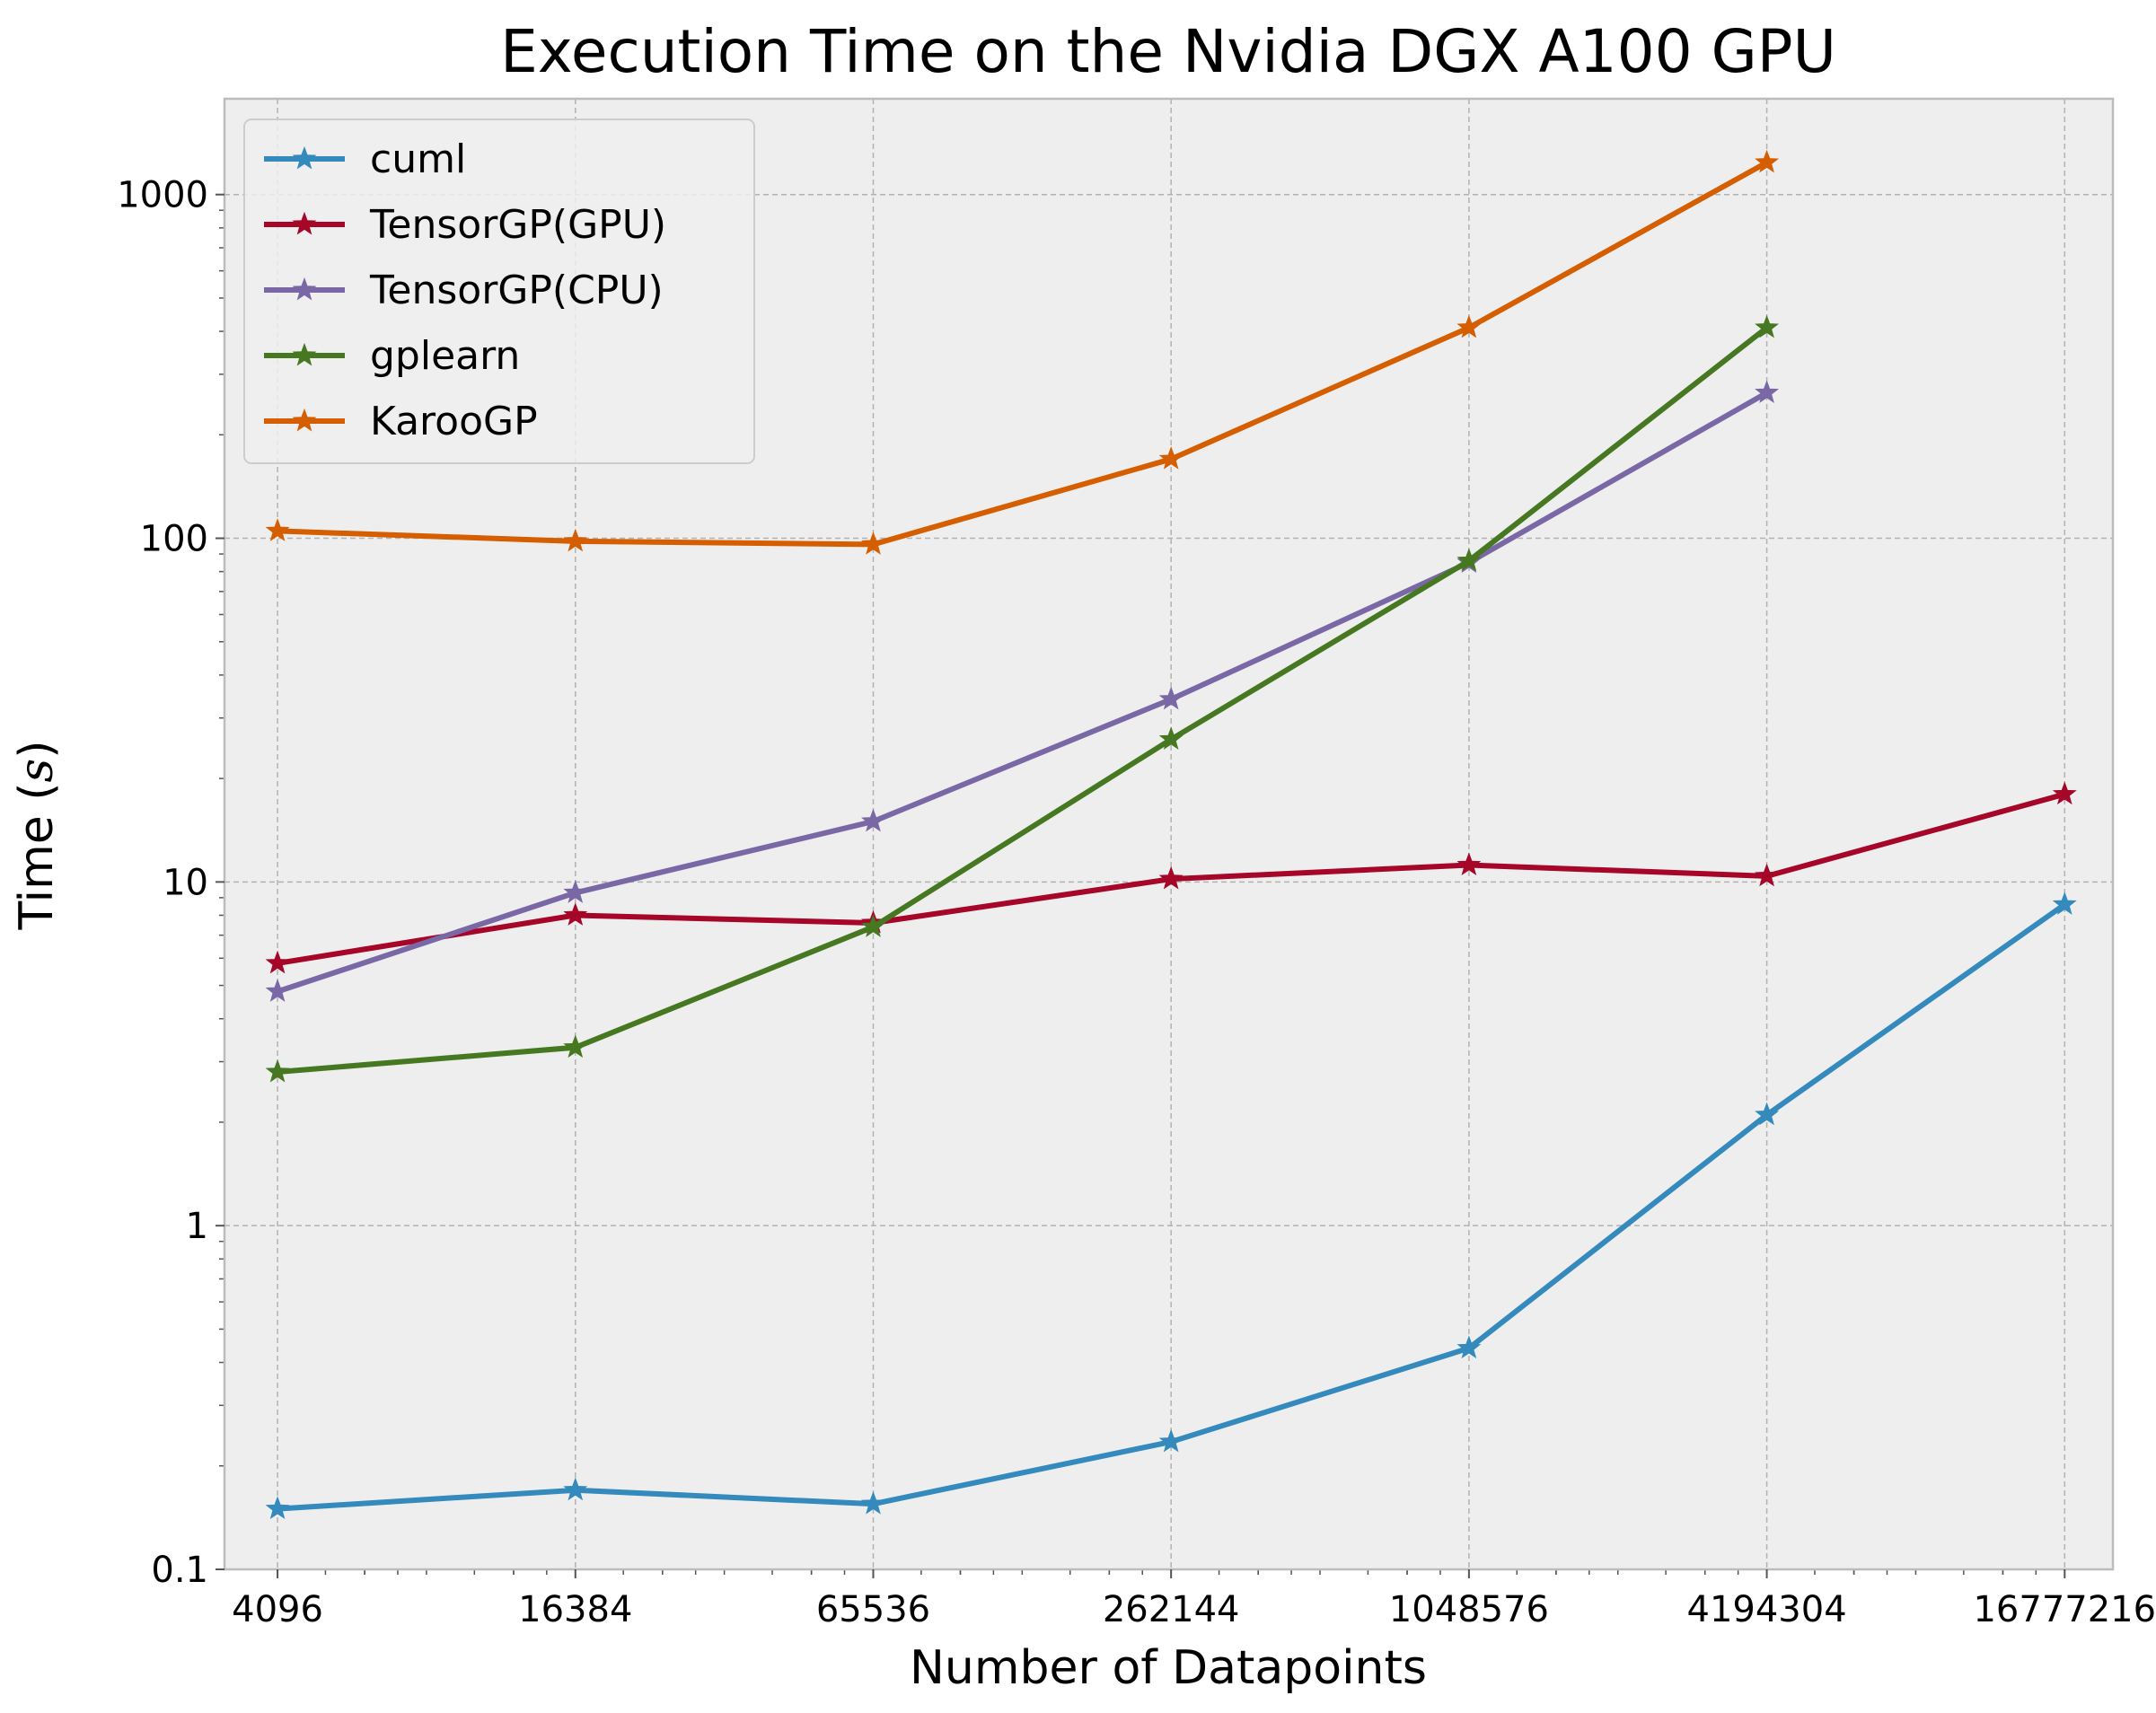 The width and height of the screenshot is (2156, 1713). I want to click on x-tick-label: 262144, so click(1171, 1609).